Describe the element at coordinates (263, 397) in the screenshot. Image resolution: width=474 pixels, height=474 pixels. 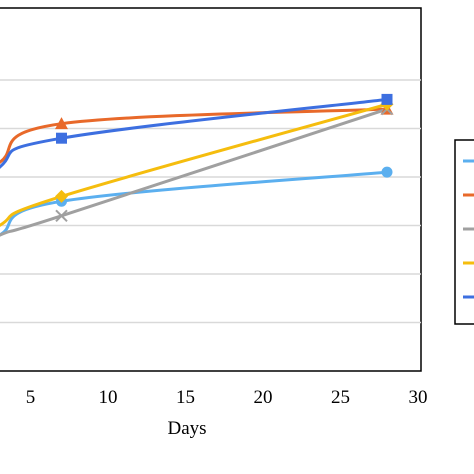
I see `x-tick-label: 20` at that location.